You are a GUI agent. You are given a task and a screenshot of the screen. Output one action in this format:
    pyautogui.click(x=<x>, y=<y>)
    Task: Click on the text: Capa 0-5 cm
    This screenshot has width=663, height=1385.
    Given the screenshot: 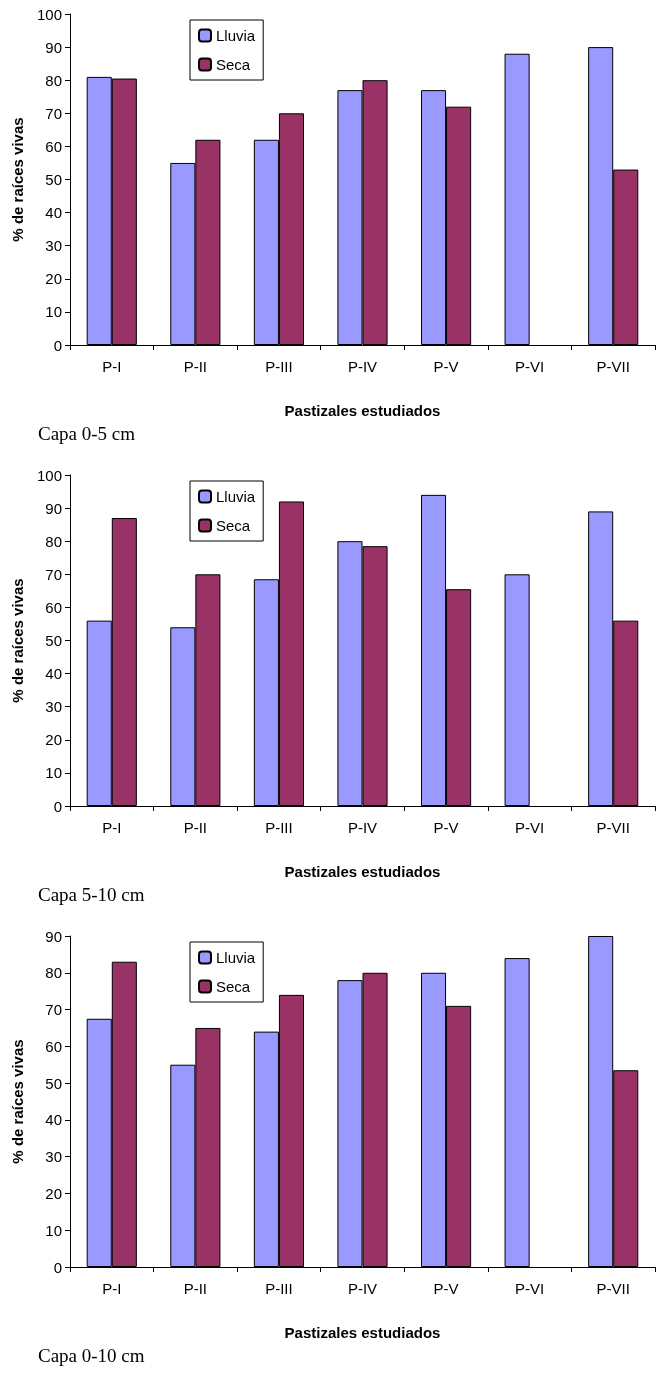 What is the action you would take?
    pyautogui.click(x=87, y=433)
    